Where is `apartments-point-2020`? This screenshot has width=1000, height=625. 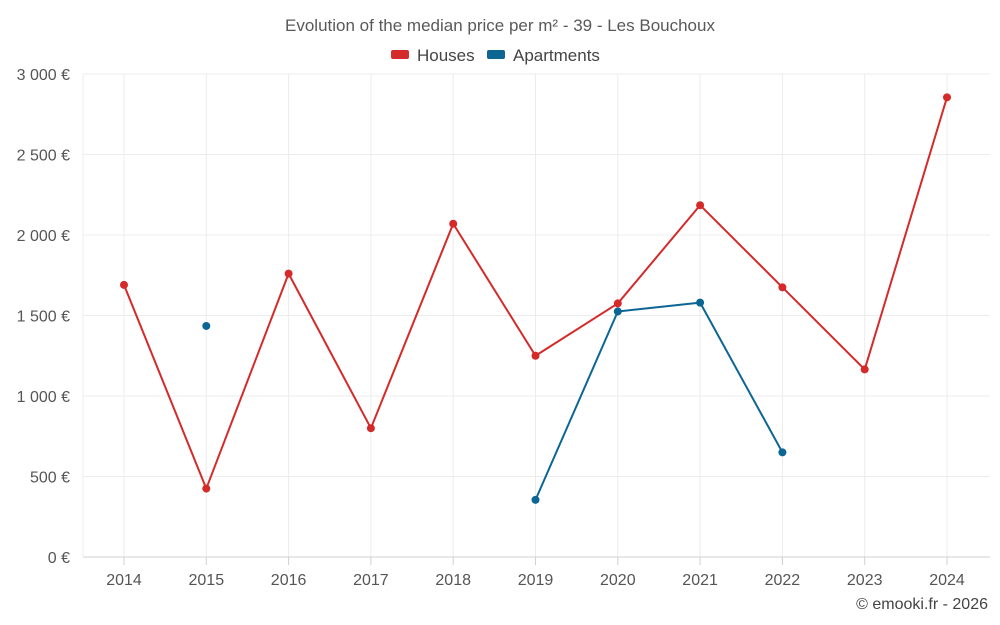
apartments-point-2020 is located at coordinates (617, 311).